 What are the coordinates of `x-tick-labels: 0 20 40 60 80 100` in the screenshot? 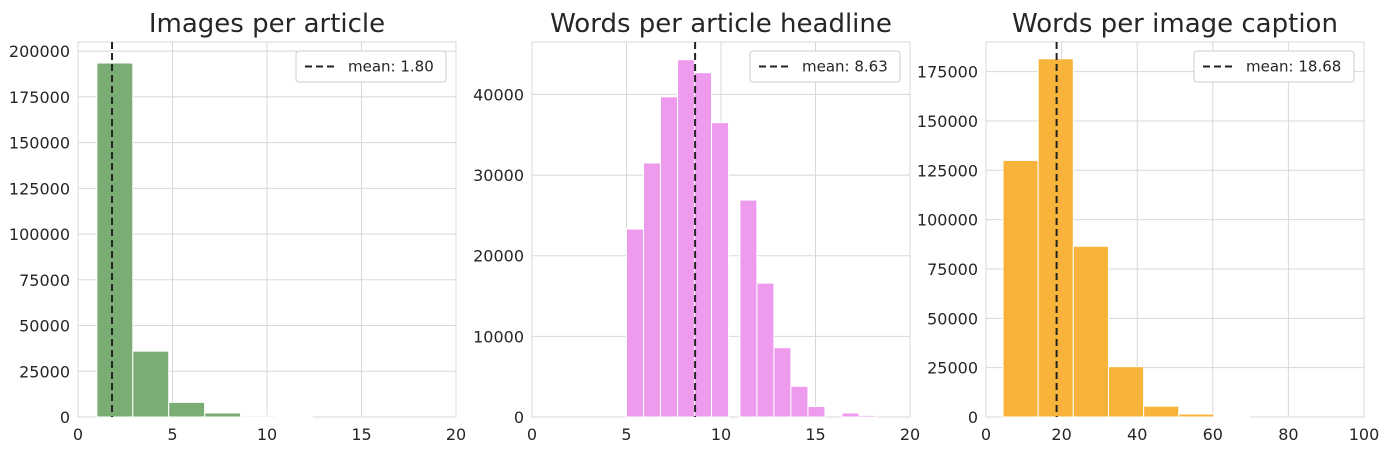 It's located at (1180, 434).